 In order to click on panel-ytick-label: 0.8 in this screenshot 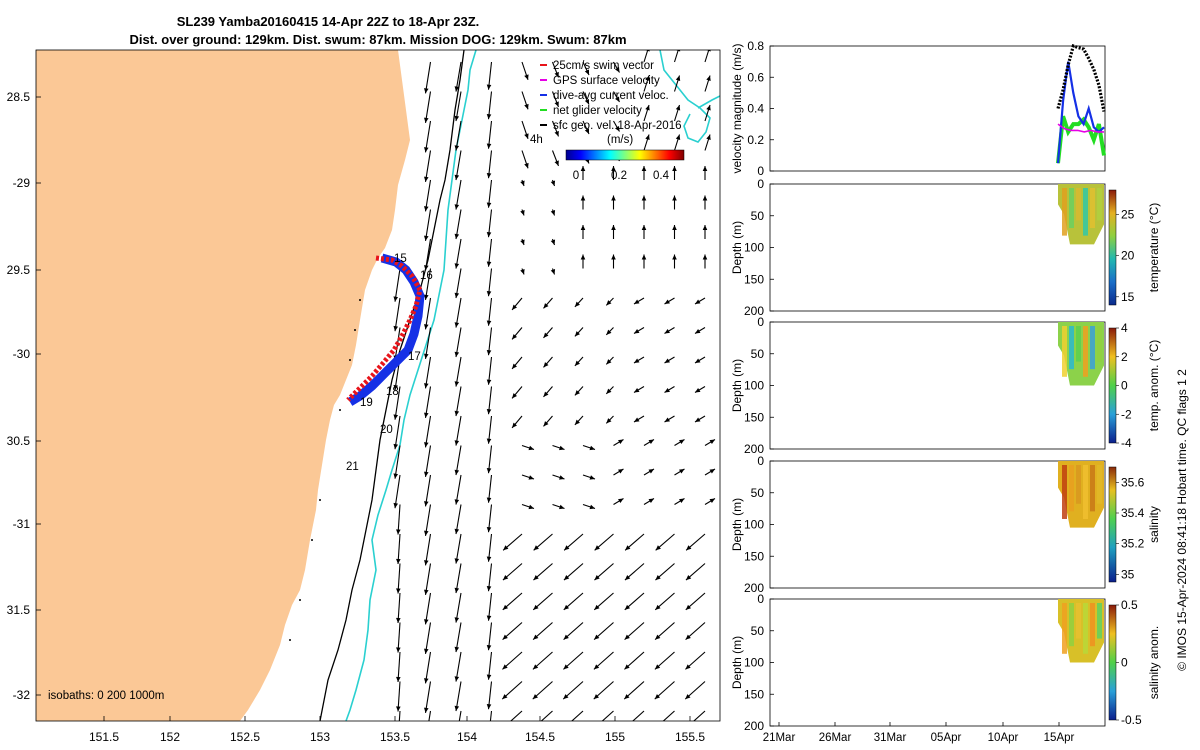, I will do `click(755, 46)`.